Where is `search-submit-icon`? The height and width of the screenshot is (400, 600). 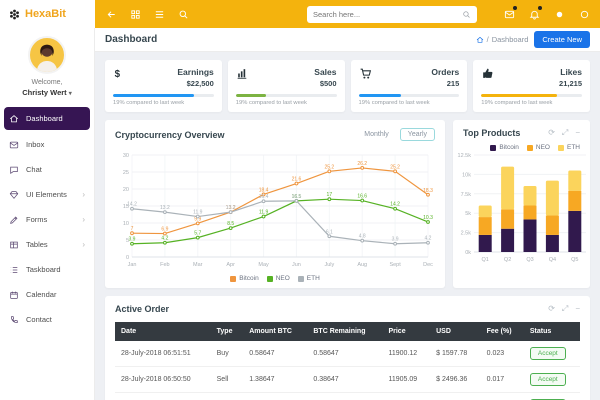 search-submit-icon is located at coordinates (466, 14).